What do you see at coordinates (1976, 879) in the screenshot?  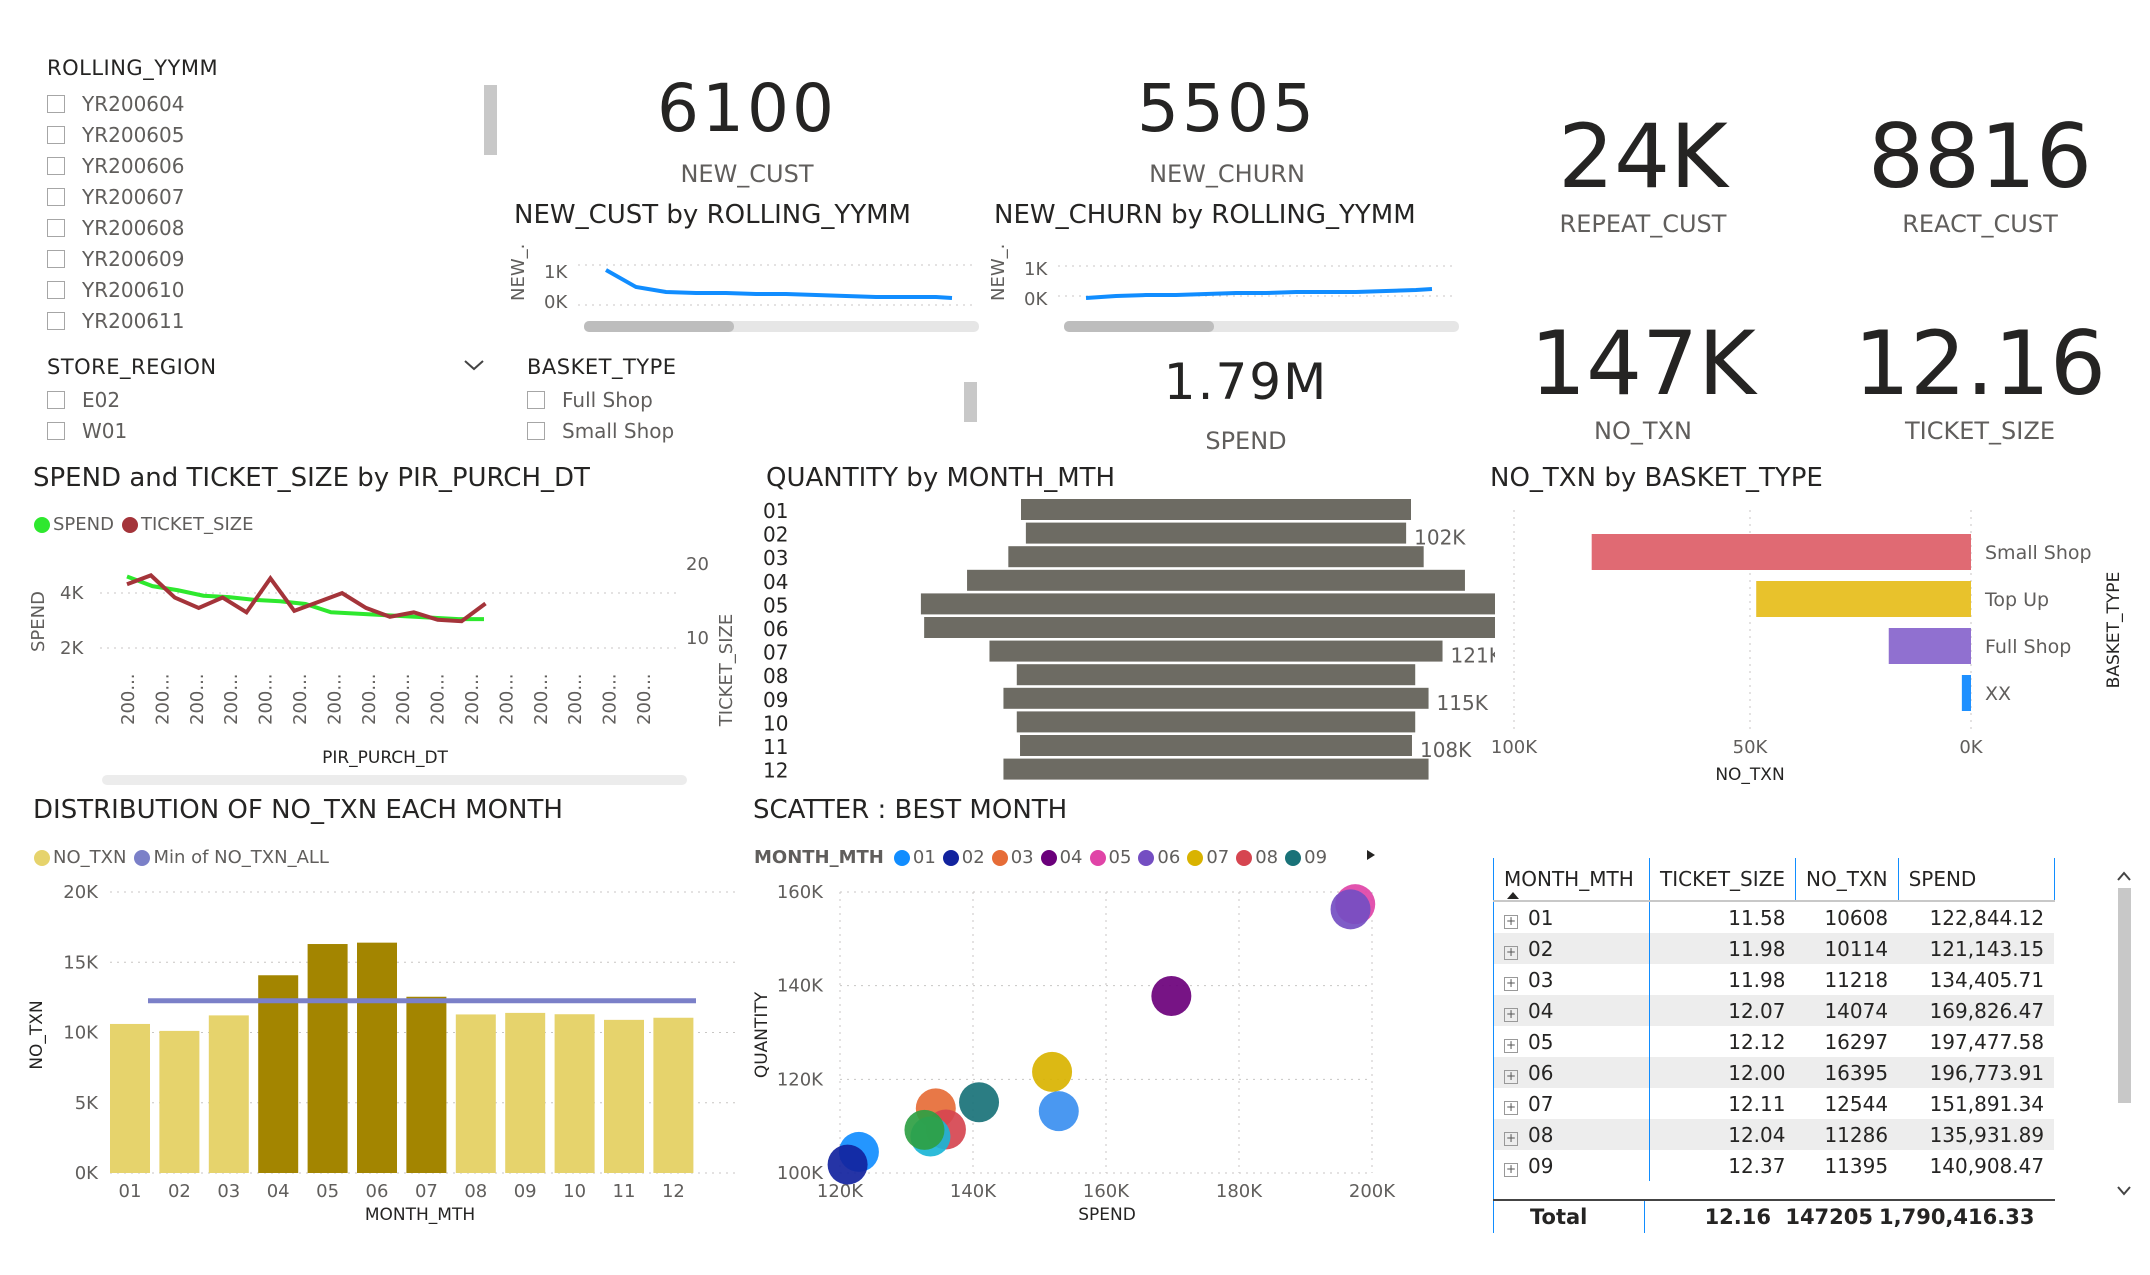 I see `matrix-header-spend: SPEND` at bounding box center [1976, 879].